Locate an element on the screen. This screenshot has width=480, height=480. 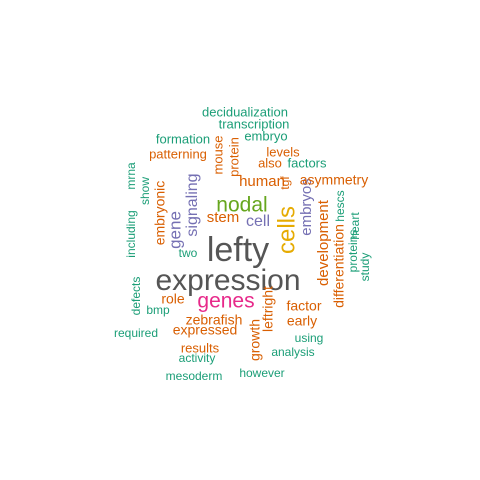
word-nodal: nodal is located at coordinates (241, 205).